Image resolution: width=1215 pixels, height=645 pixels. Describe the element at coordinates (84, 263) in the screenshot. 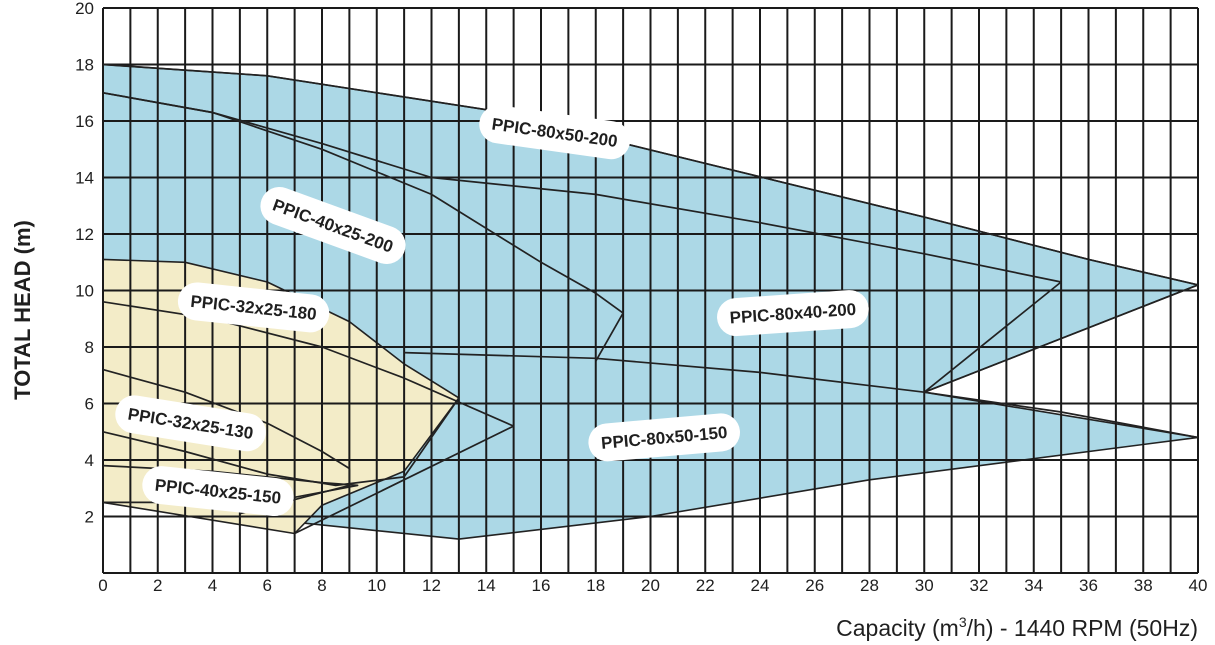

I see `y-tick-labels: 2 4 6 8 10 12 14 16 18 20` at that location.